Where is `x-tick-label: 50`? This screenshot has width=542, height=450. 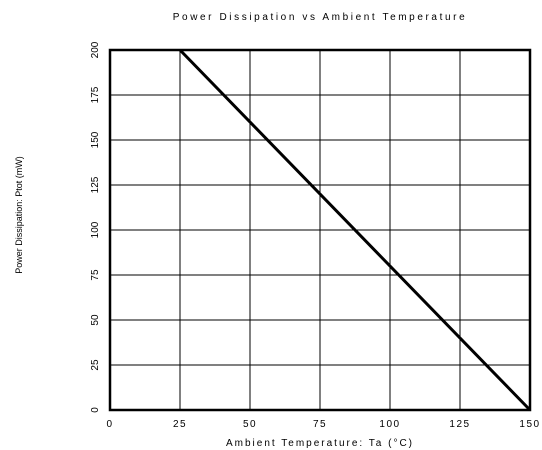 x-tick-label: 50 is located at coordinates (250, 424).